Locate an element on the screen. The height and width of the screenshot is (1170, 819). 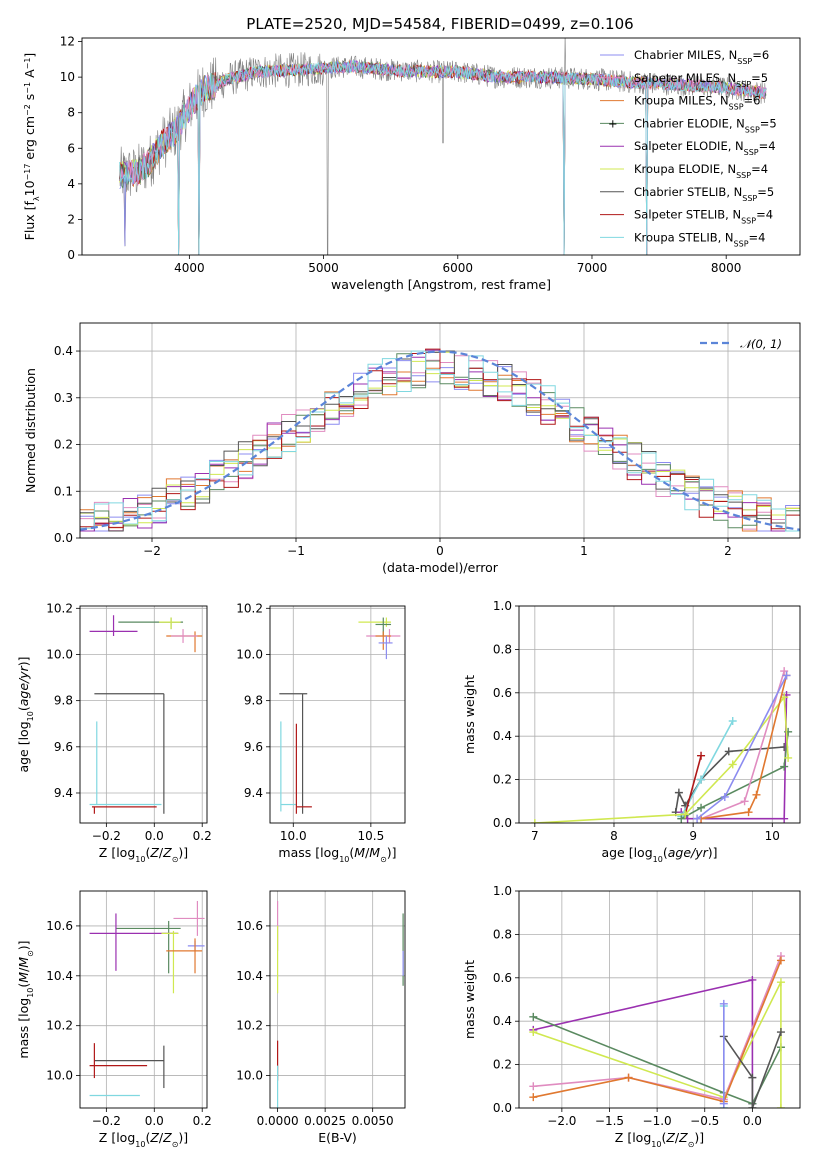
plot-area-mass_vs_Z is located at coordinates (147, 998).